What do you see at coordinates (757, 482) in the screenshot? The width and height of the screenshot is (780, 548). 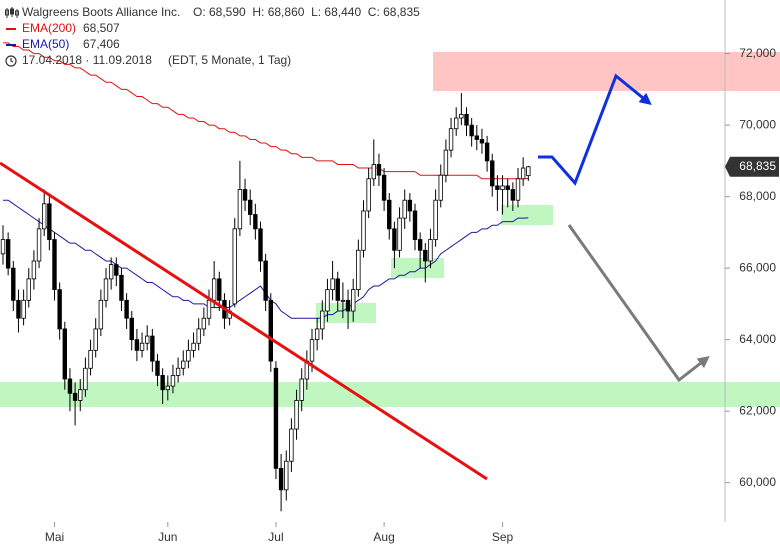 I see `y-tick-label: 60,000` at bounding box center [757, 482].